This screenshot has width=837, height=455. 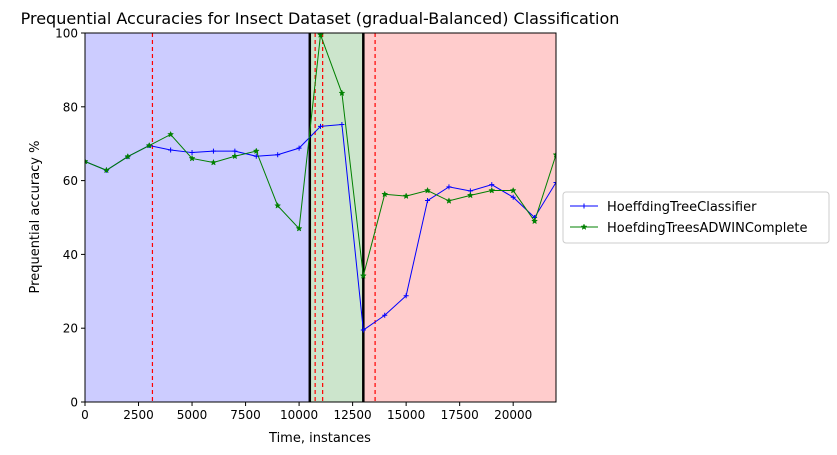 I want to click on x-tick-label: 15000, so click(x=406, y=415).